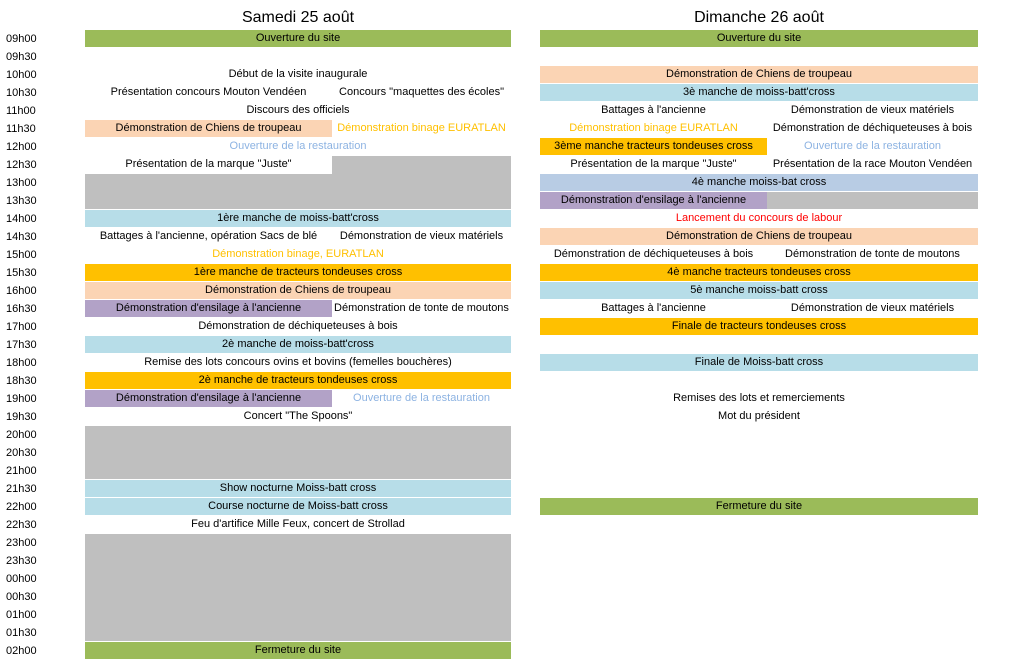 The height and width of the screenshot is (667, 1027). What do you see at coordinates (759, 362) in the screenshot?
I see `event-cell: Finale de Moiss-batt cross` at bounding box center [759, 362].